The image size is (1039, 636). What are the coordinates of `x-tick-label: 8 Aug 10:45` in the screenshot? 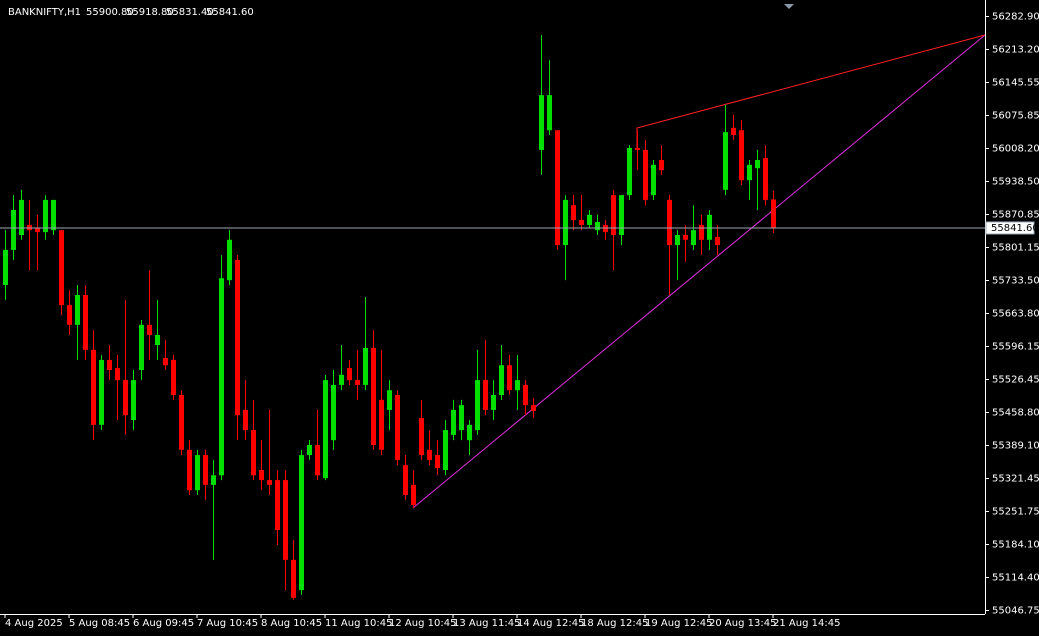 It's located at (291, 623).